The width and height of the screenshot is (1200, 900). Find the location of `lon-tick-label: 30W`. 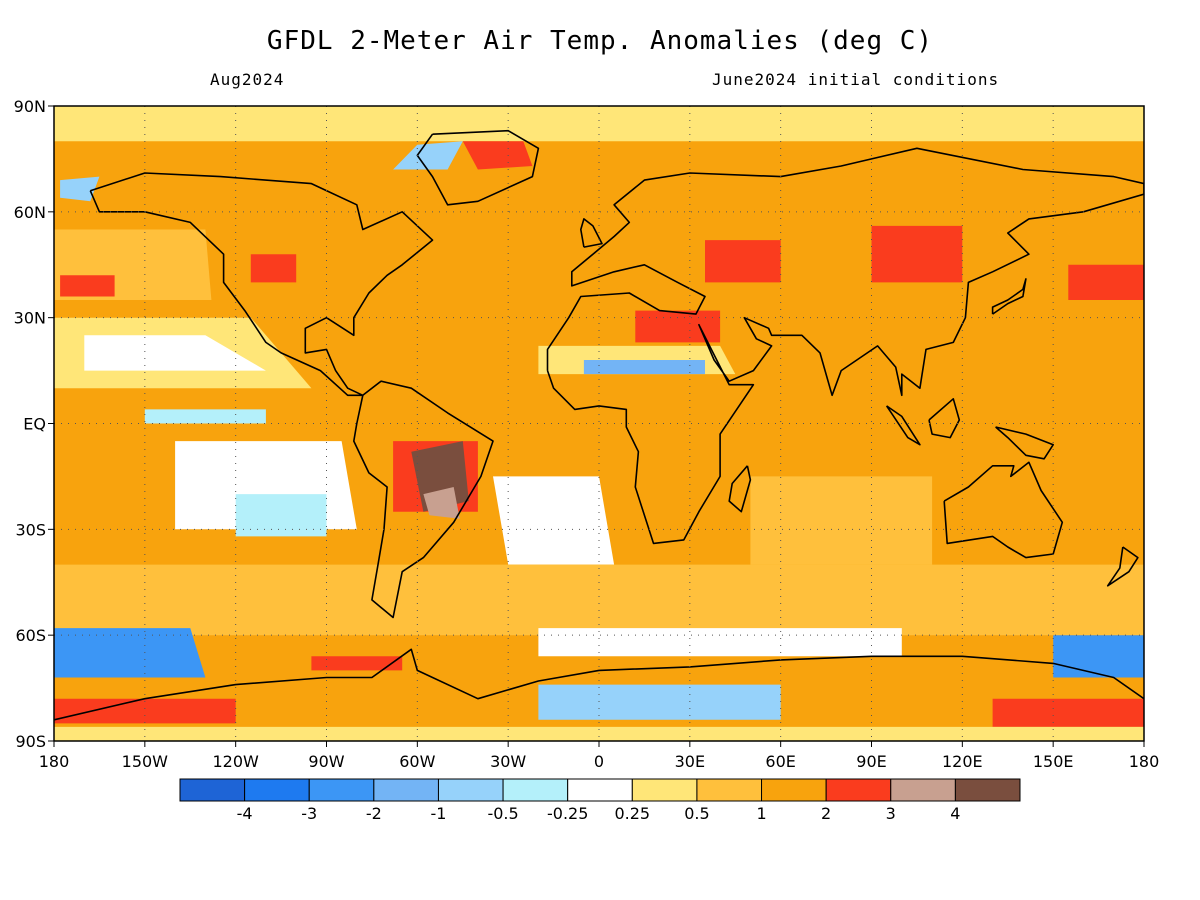

lon-tick-label: 30W is located at coordinates (508, 761).